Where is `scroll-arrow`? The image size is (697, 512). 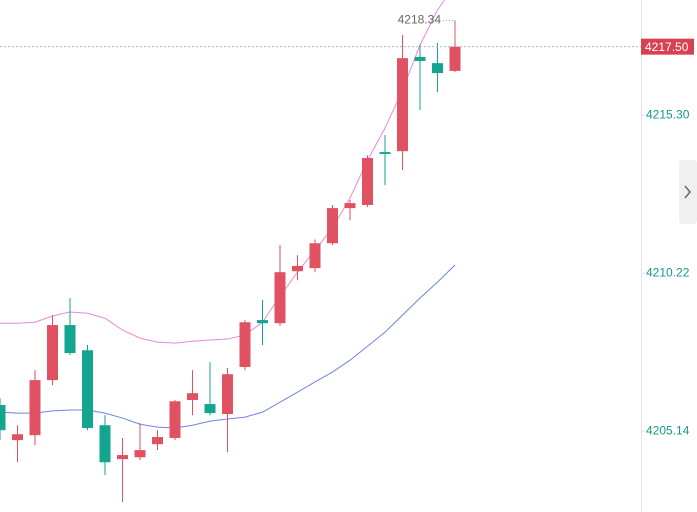
scroll-arrow is located at coordinates (687, 192).